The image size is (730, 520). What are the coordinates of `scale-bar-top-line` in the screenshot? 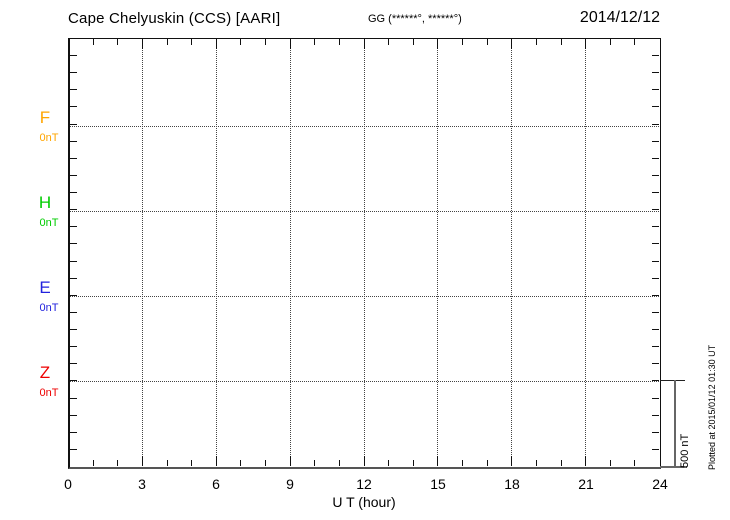 It's located at (672, 380).